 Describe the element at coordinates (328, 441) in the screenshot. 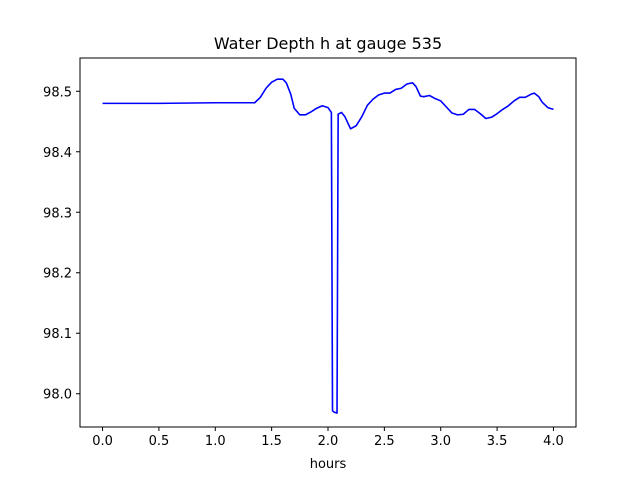

I see `x-tick-label: 2.0` at that location.